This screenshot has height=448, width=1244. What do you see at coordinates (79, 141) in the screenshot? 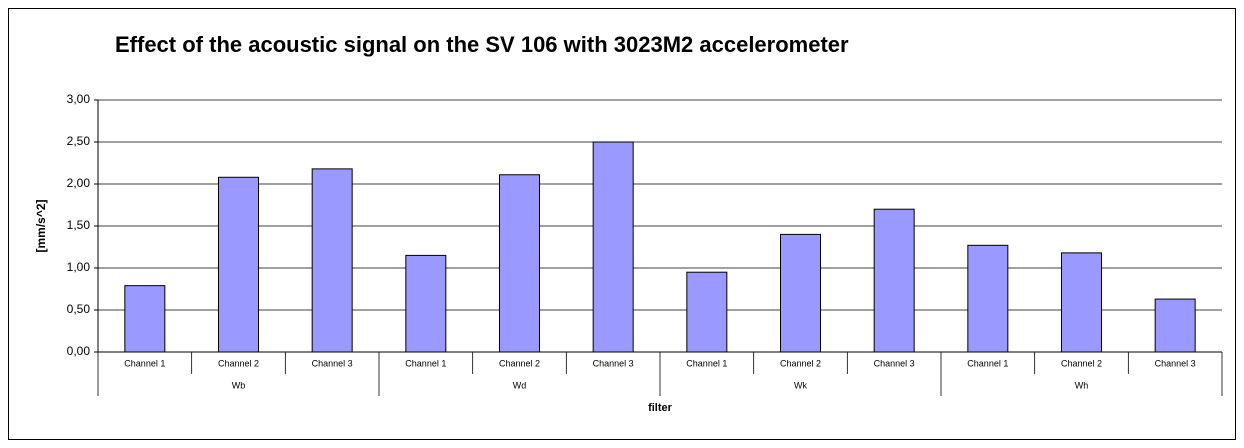
I see `y-tick-label: 2,50` at bounding box center [79, 141].